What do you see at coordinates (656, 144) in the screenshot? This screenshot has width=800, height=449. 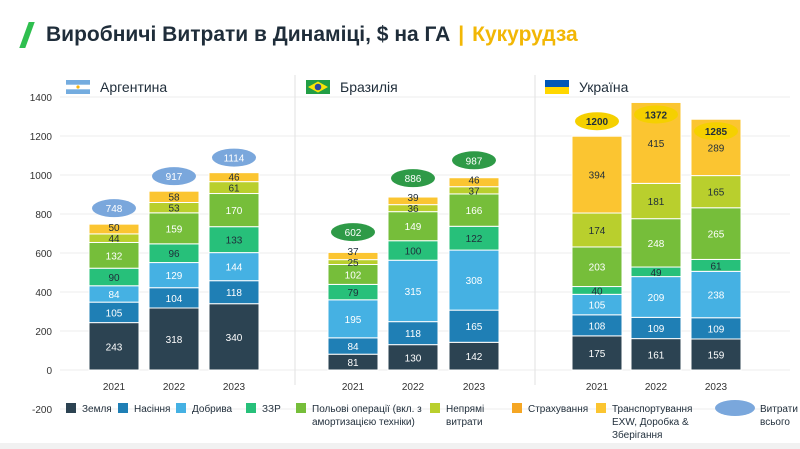 I see `segment-label: 415` at bounding box center [656, 144].